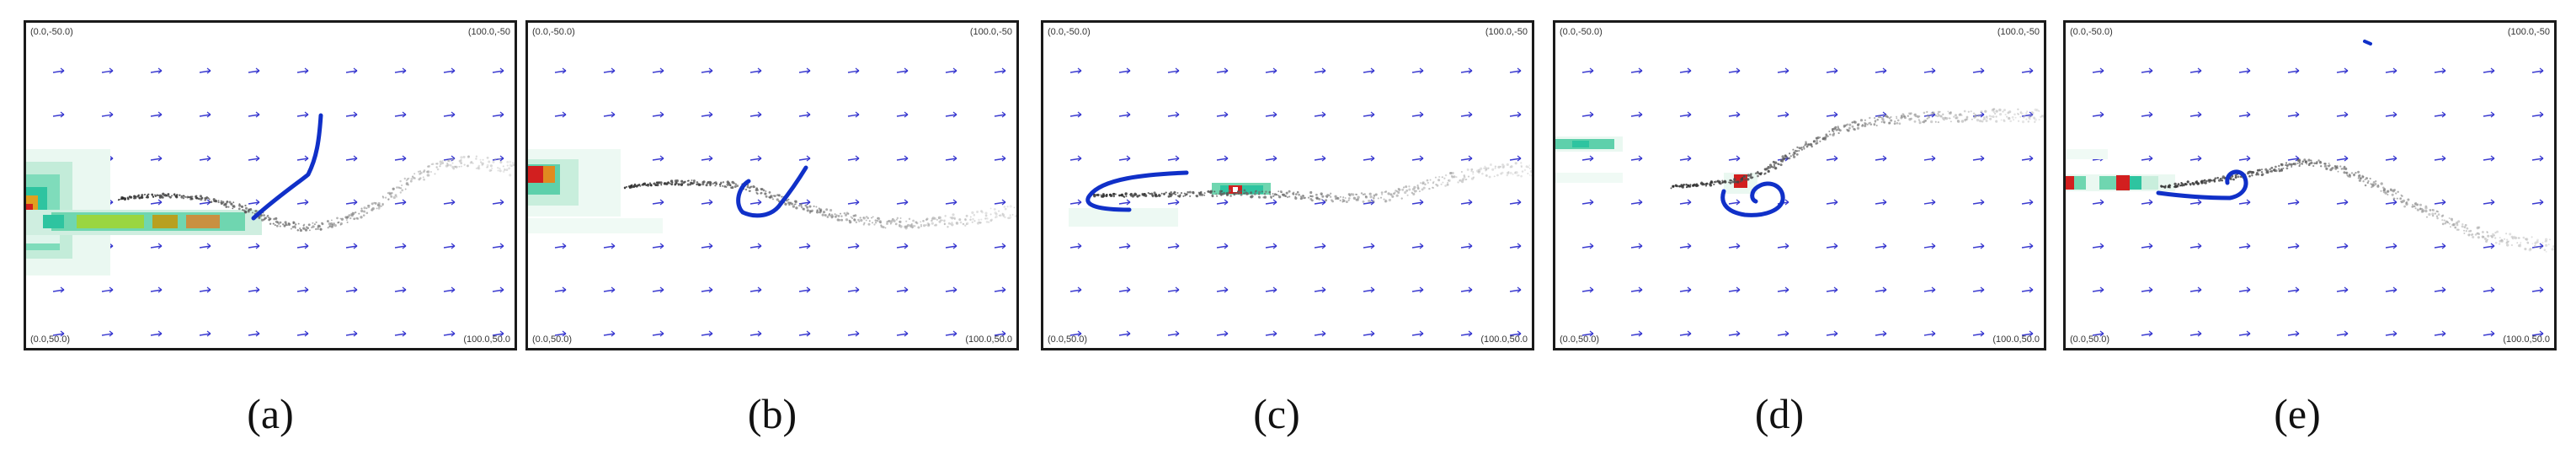 The image size is (2576, 460). What do you see at coordinates (2318, 202) in the screenshot?
I see `wind-arrows` at bounding box center [2318, 202].